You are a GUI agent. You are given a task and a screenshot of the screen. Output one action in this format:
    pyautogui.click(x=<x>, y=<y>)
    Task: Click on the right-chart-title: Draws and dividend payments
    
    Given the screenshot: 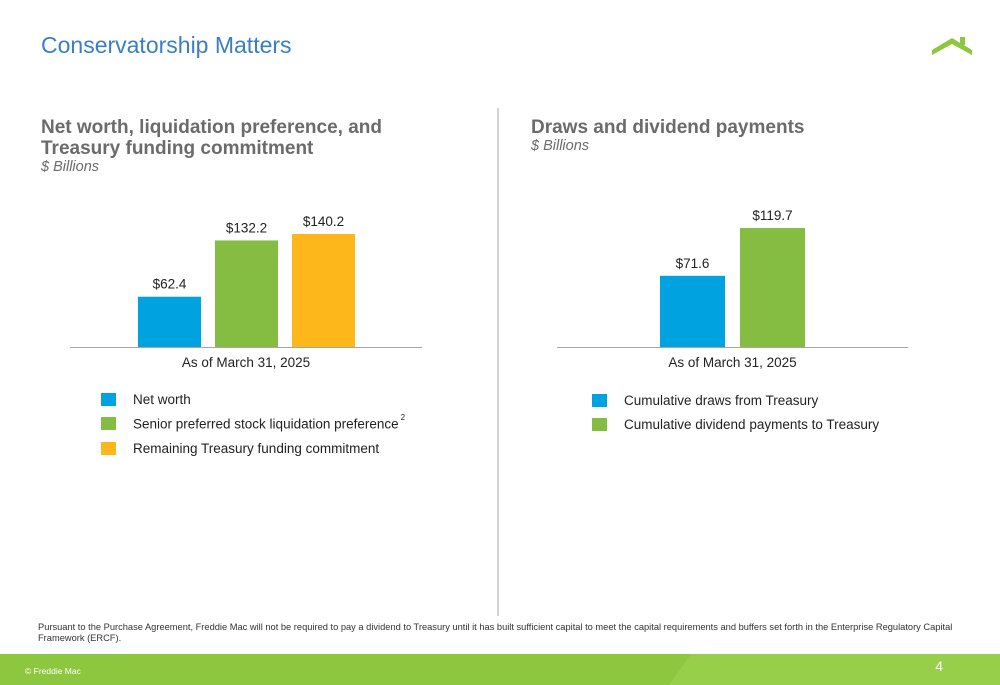 What is the action you would take?
    pyautogui.click(x=668, y=127)
    